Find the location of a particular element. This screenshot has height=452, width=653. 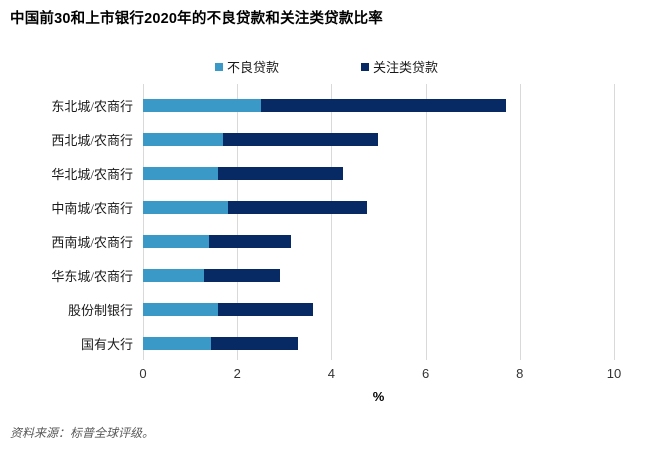

bar-row: 中南城/农商行 is located at coordinates (326, 207).